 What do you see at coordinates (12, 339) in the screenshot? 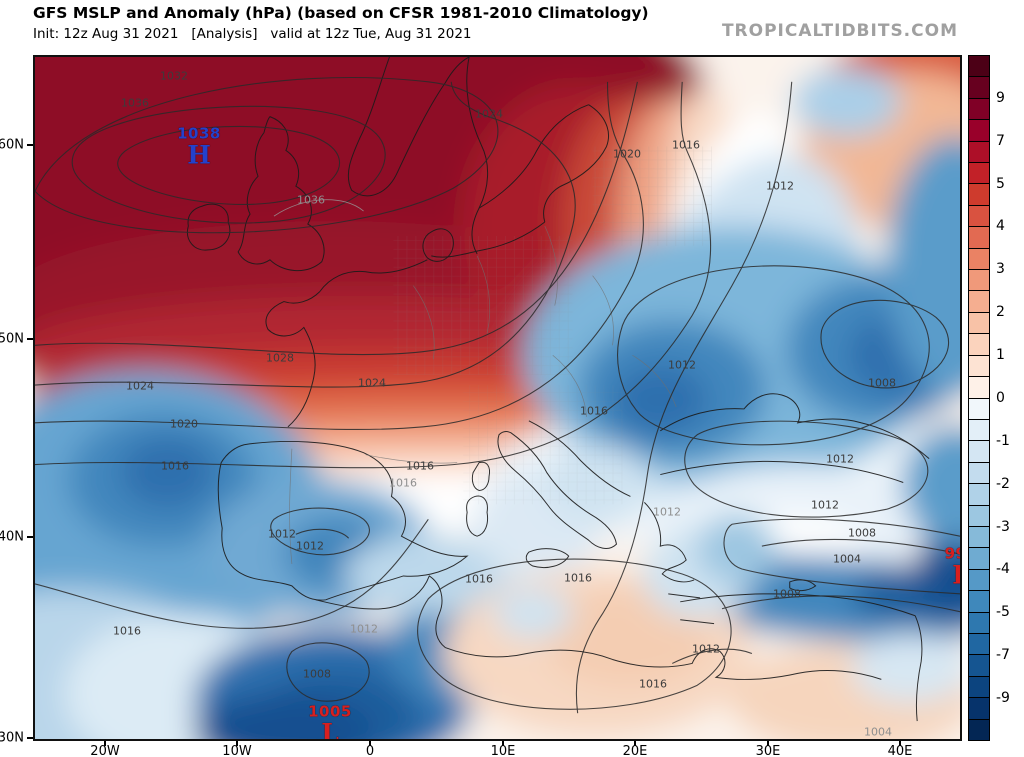
I see `lat-label: 50N` at bounding box center [12, 339].